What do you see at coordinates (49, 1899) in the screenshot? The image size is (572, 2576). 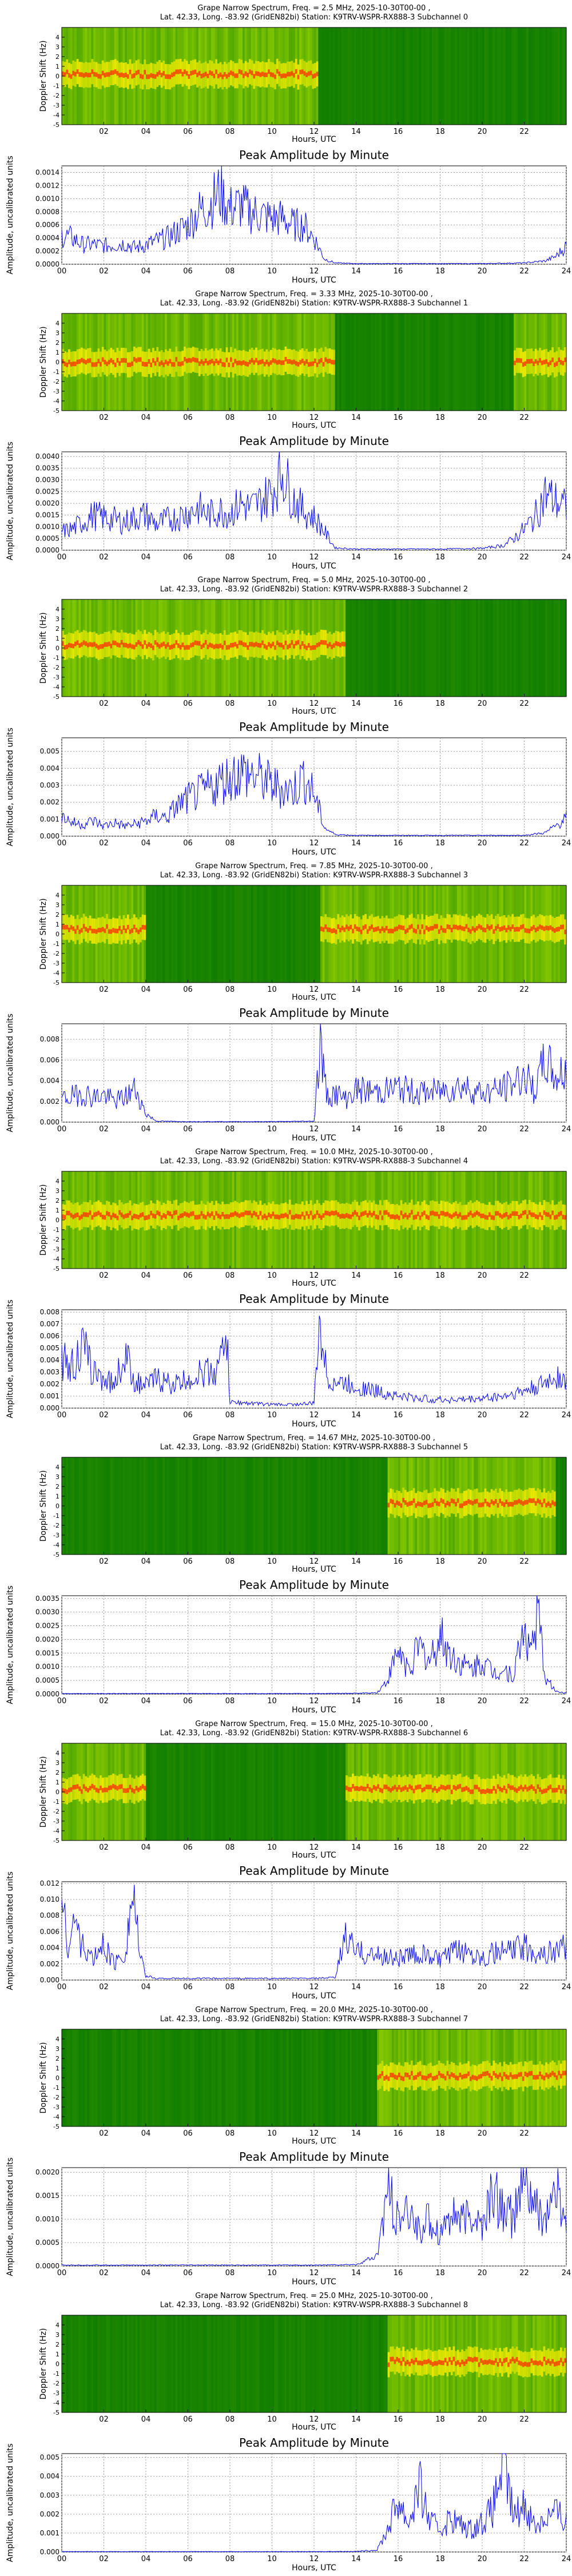 I see `y-tick-label: 0.010` at bounding box center [49, 1899].